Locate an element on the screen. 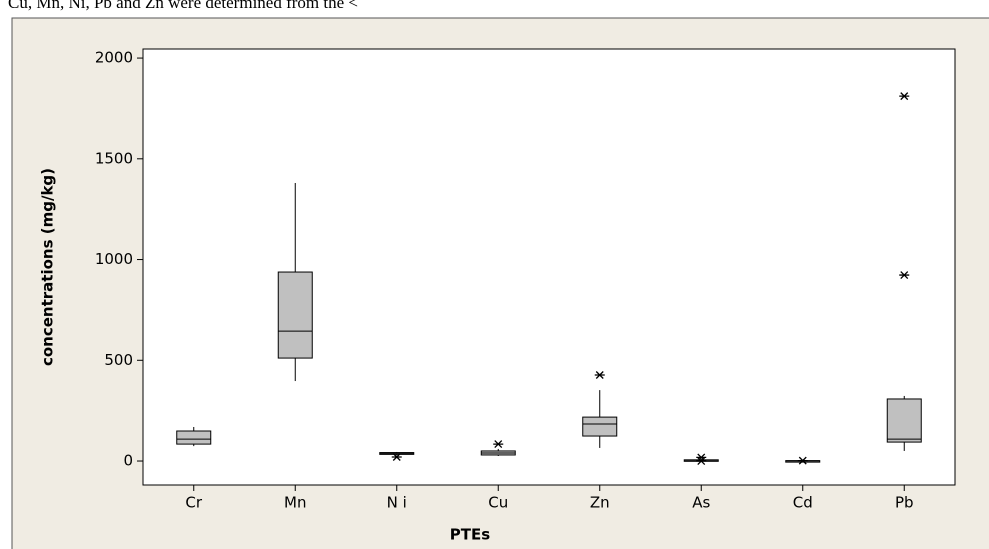  y-tick-label: 1000 is located at coordinates (114, 259).